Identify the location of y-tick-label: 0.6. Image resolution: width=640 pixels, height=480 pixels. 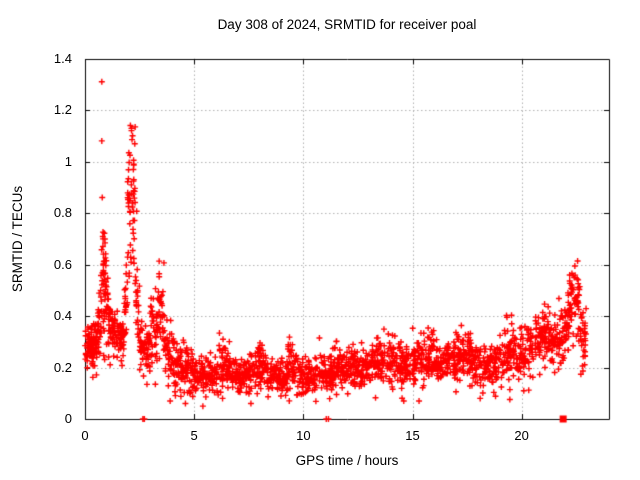
(62, 264).